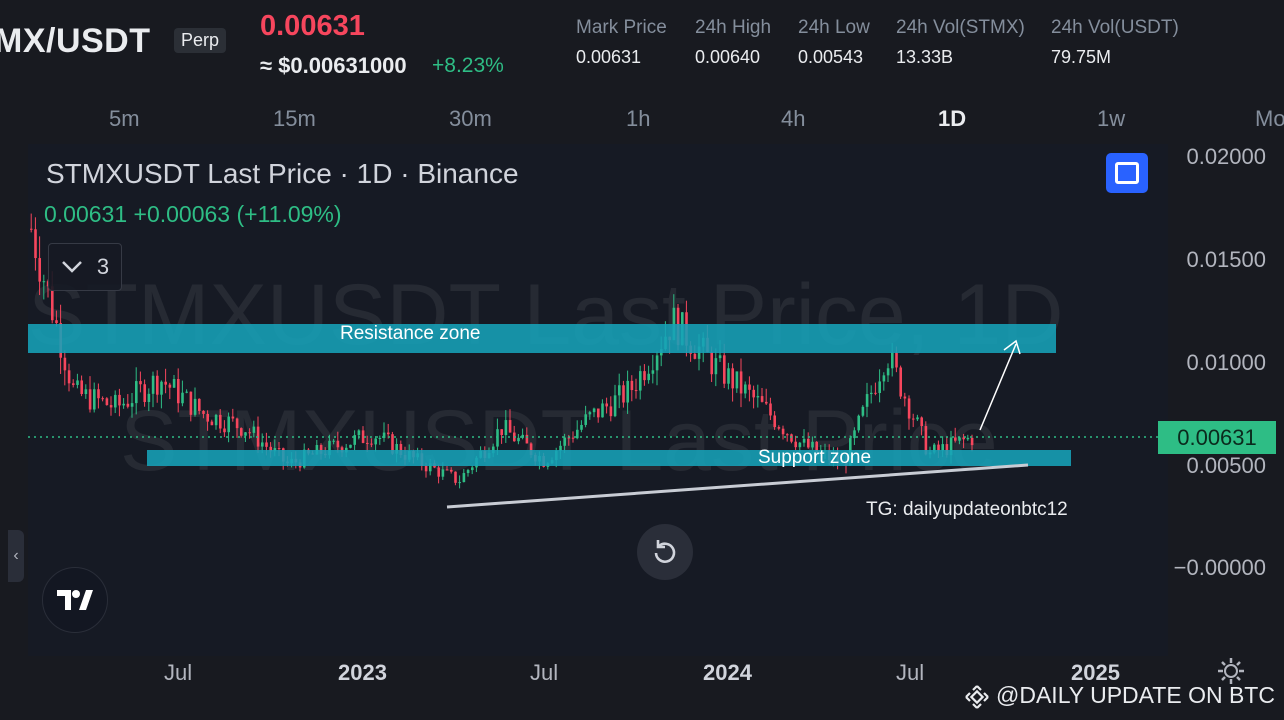 The height and width of the screenshot is (720, 1284). Describe the element at coordinates (1231, 671) in the screenshot. I see `gear-icon` at that location.